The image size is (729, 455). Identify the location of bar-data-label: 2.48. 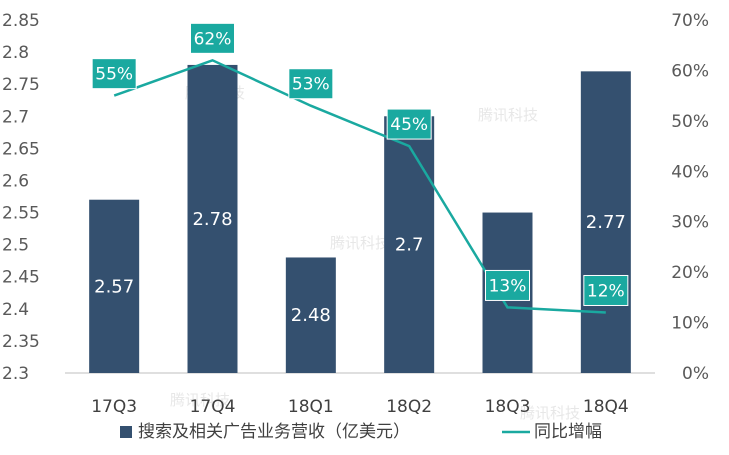
(311, 315).